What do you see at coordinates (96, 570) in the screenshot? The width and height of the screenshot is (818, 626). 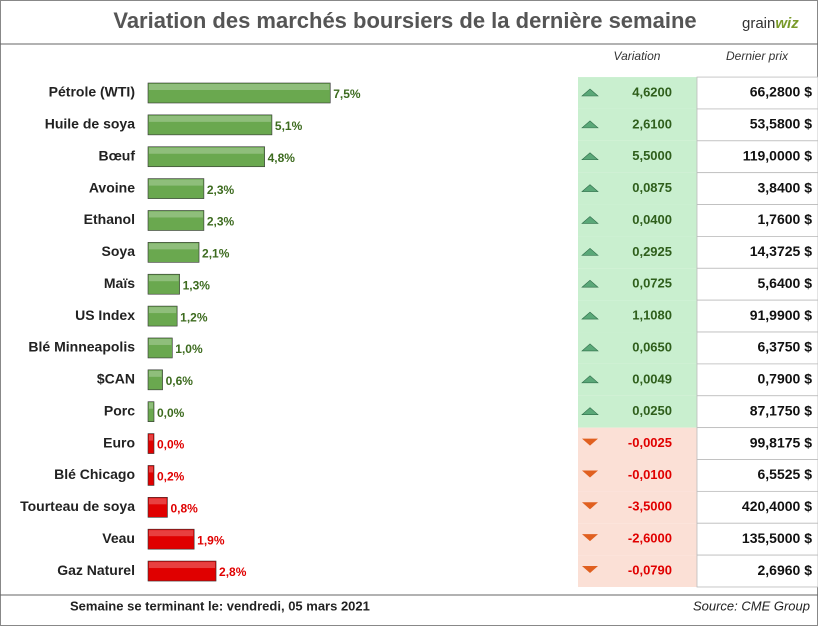 I see `category-label: Gaz Naturel` at bounding box center [96, 570].